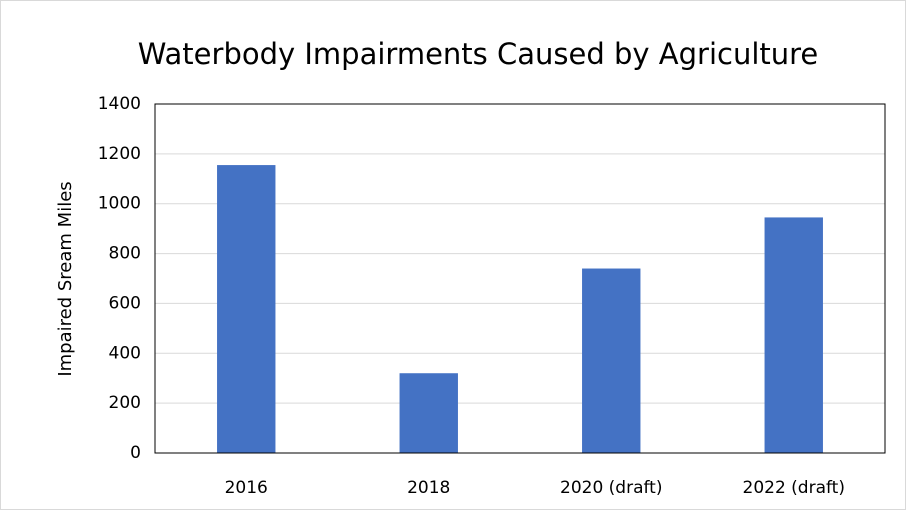 The image size is (906, 514). What do you see at coordinates (125, 403) in the screenshot?
I see `y-tick-label: 200` at bounding box center [125, 403].